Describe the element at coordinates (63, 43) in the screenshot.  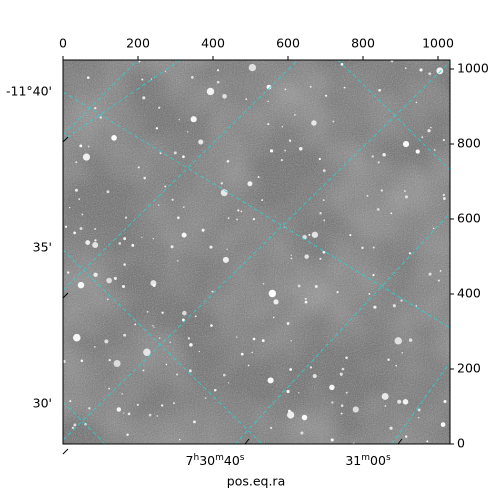
I see `x-tick-label: 0` at that location.